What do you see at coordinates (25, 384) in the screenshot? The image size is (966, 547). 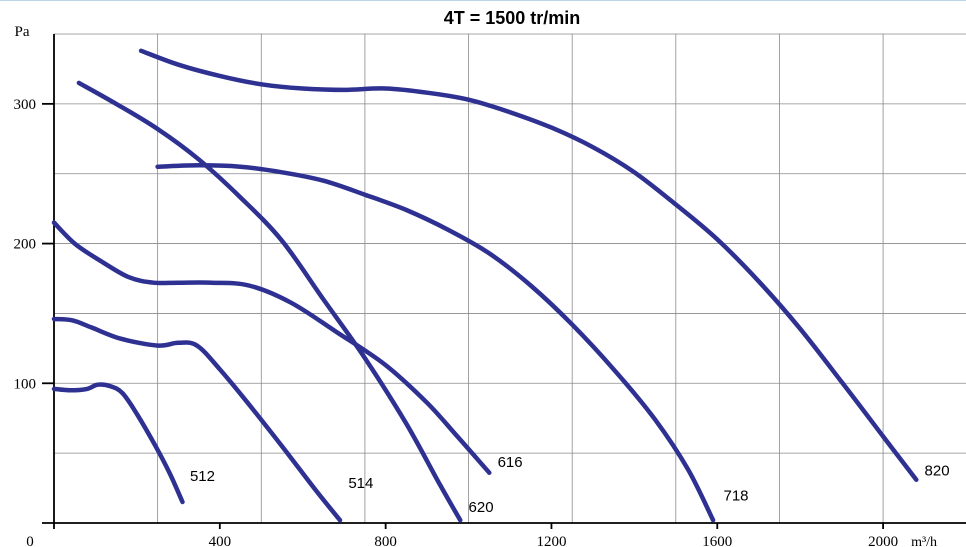 I see `y-tick-label: 100` at bounding box center [25, 384].